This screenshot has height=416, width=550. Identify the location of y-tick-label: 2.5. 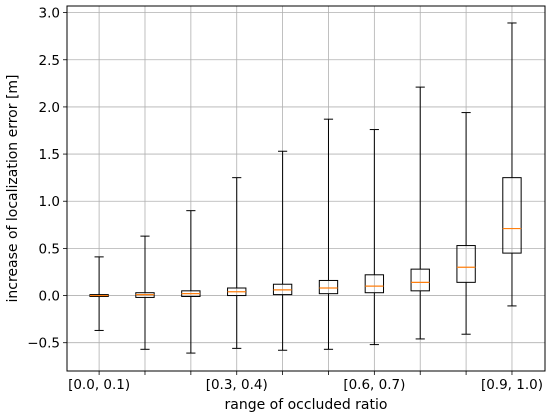
(49, 61).